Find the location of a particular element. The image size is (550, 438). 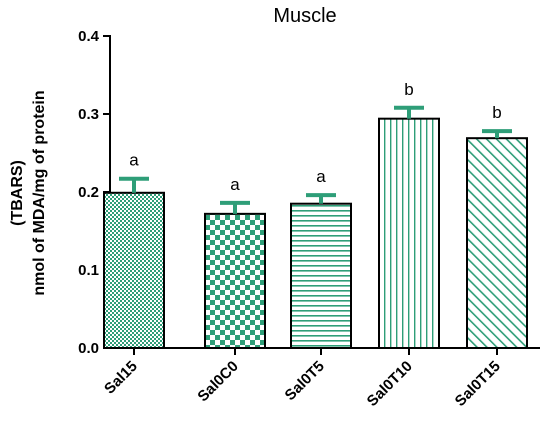

x-axis: Sal15 Sal0C0 Sal0T5 Sal0T10 Sal0T15 is located at coordinates (320, 378).